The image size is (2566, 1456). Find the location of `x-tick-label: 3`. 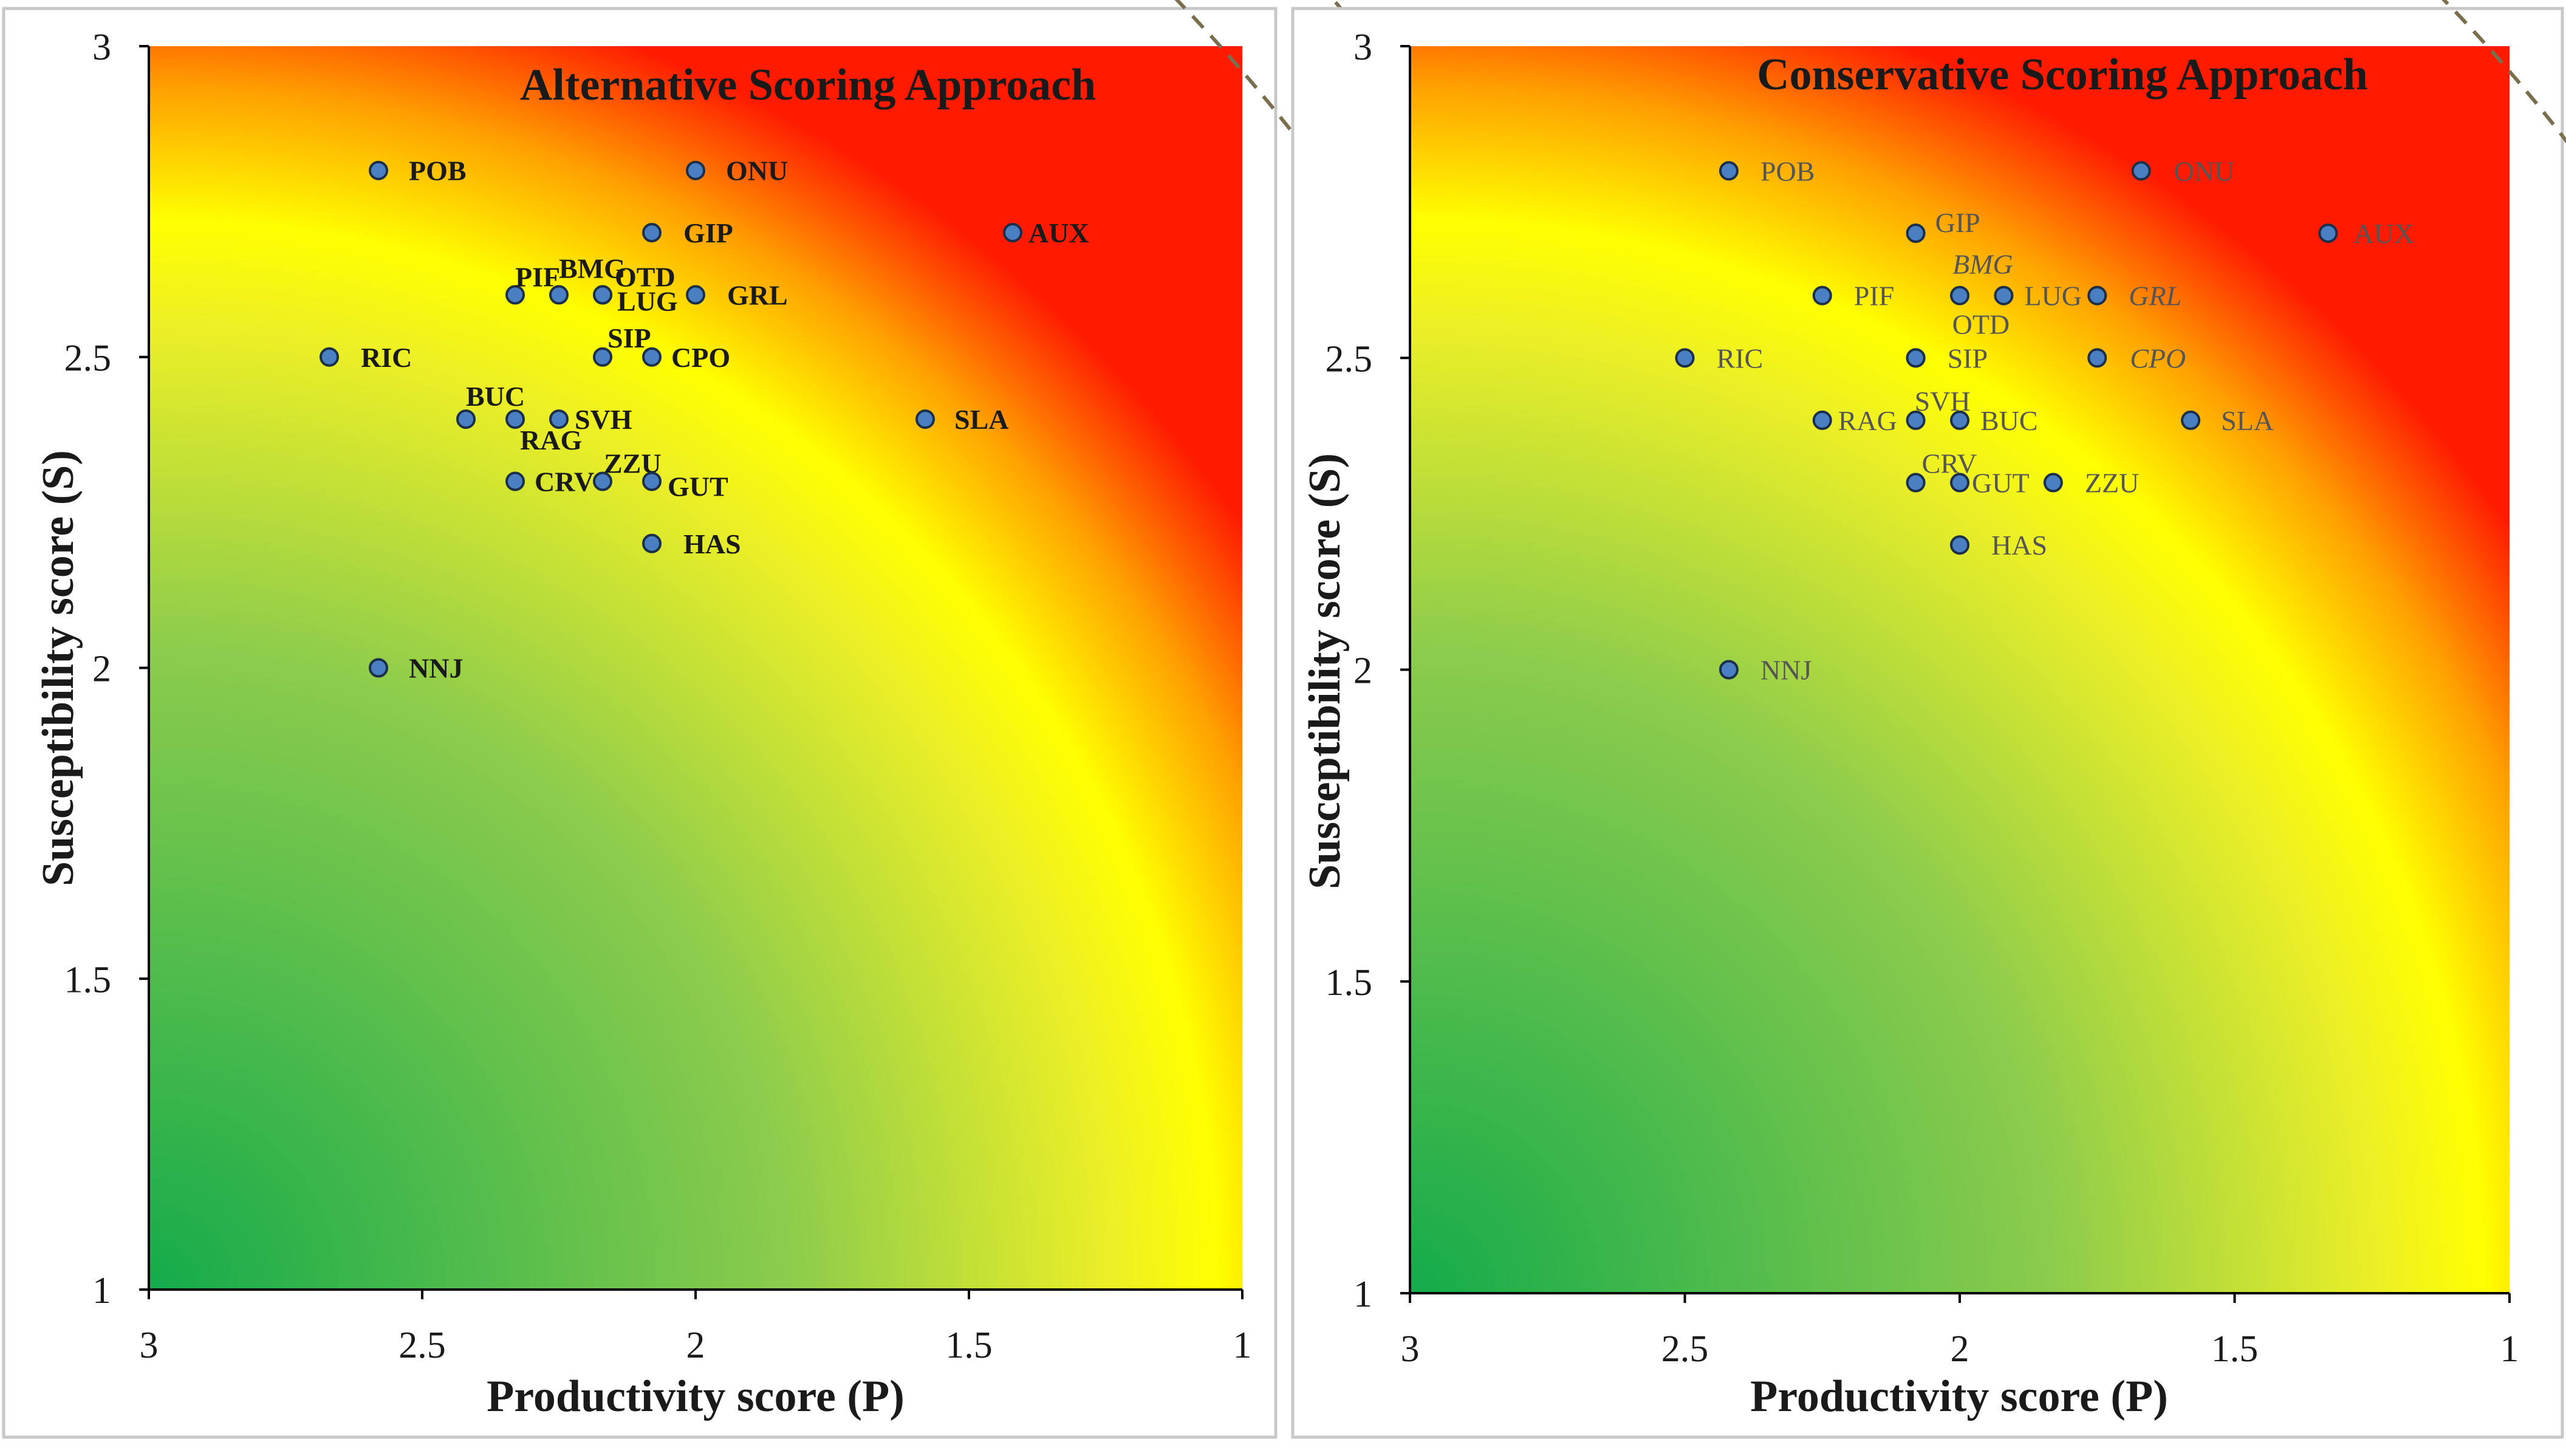

x-tick-label: 3 is located at coordinates (149, 1345).